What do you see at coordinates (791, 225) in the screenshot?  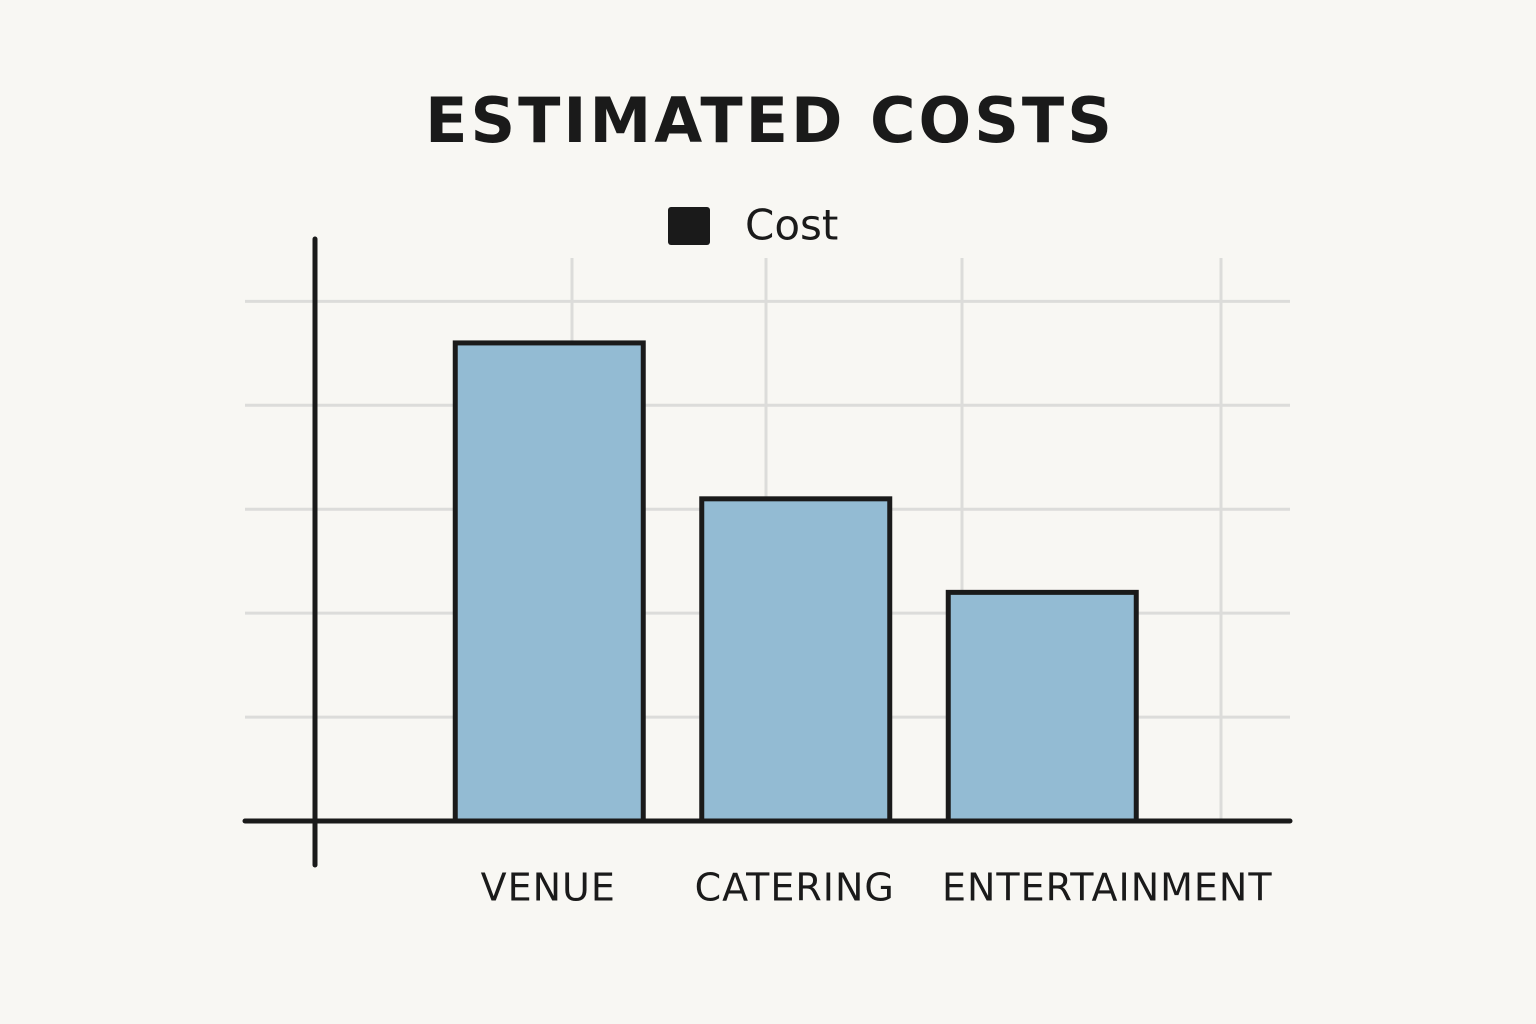 I see `legend-label: Cost` at bounding box center [791, 225].